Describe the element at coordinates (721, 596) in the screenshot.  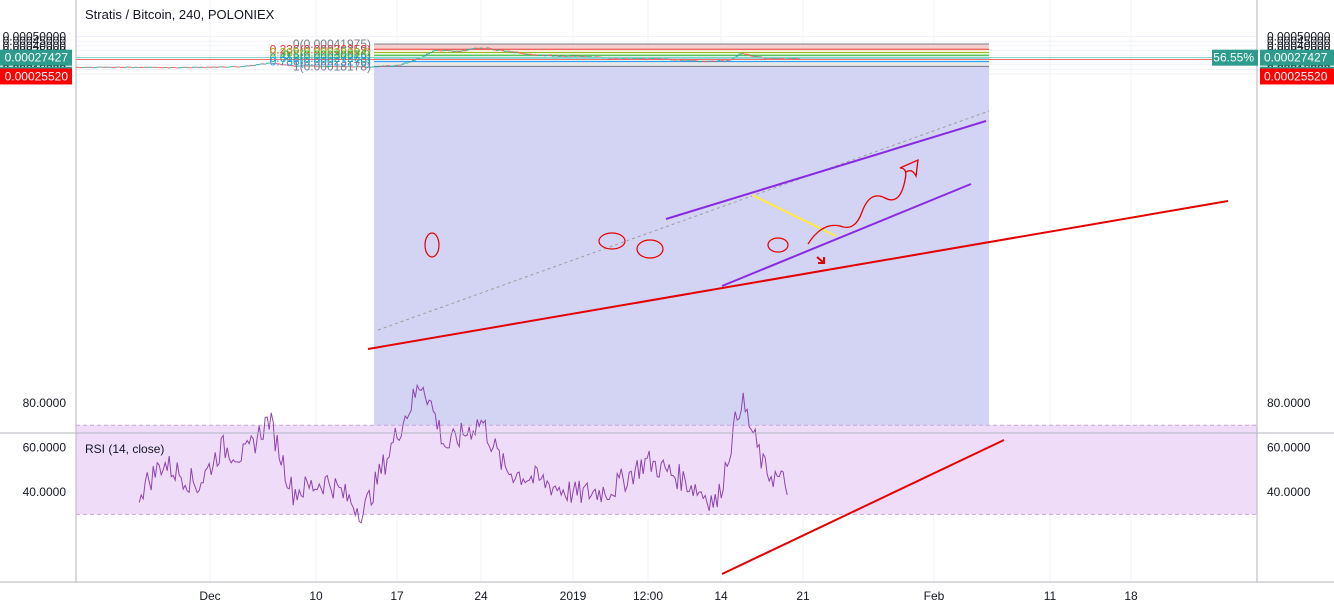
I see `time-tick-label: 14` at that location.